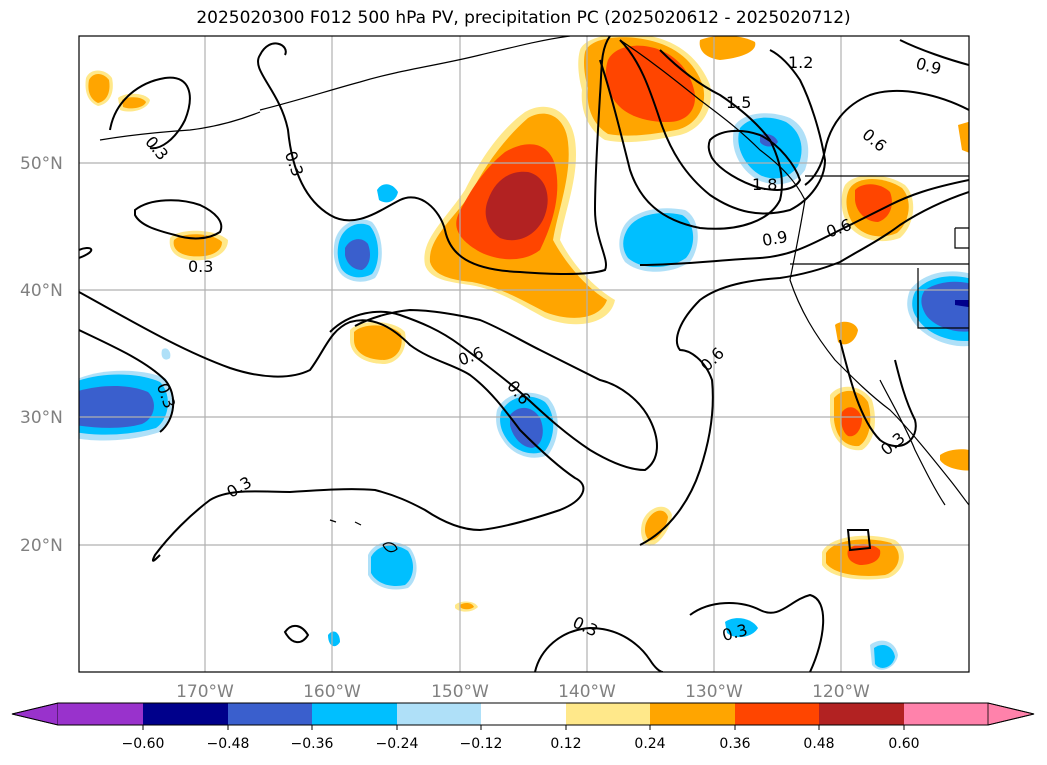 The width and height of the screenshot is (1047, 765). What do you see at coordinates (127, 381) in the screenshot?
I see `contour-0.3-lower` at bounding box center [127, 381].